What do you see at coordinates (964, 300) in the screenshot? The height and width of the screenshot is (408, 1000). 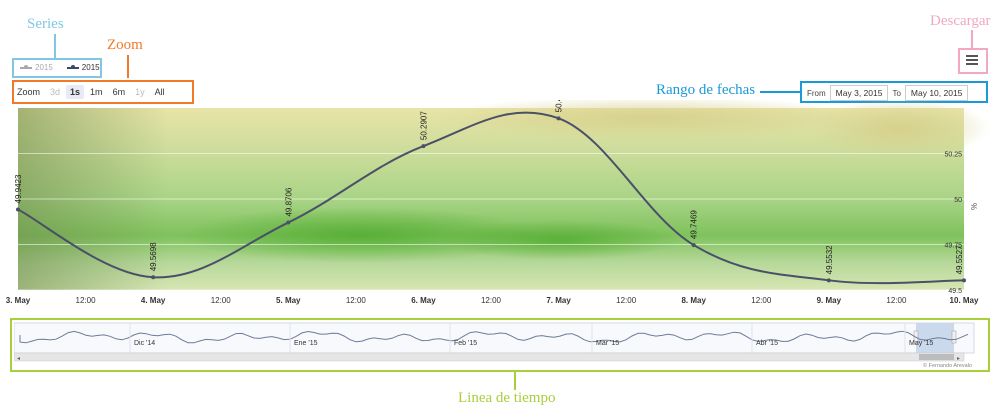 I see `x-tick-label: 10. May` at bounding box center [964, 300].